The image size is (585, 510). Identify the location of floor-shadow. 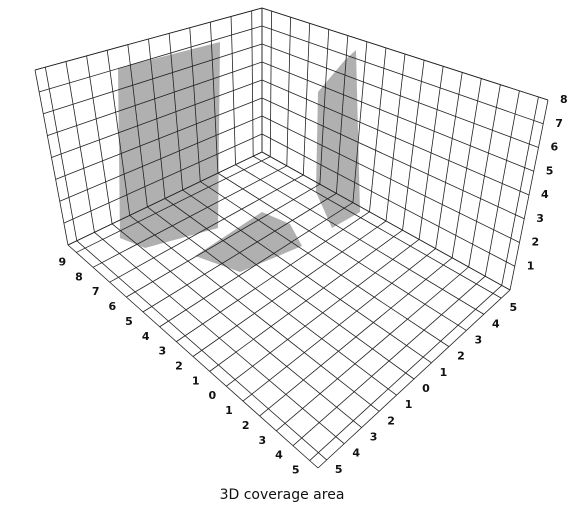
(248, 242).